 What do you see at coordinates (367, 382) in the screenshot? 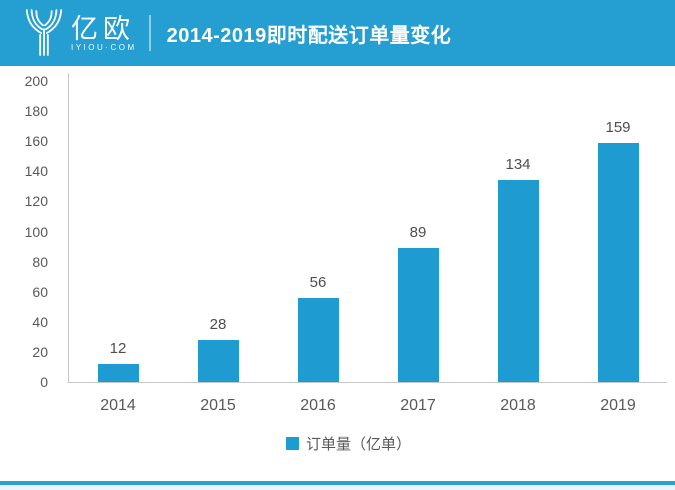
I see `x-axis-line` at bounding box center [367, 382].